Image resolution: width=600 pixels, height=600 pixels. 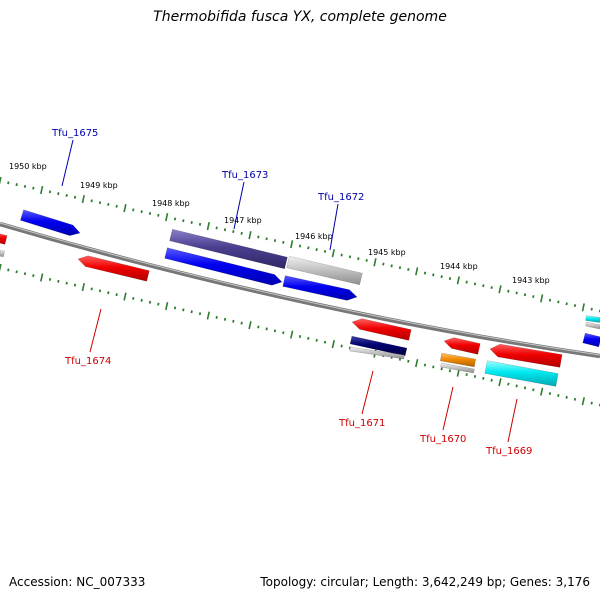 What do you see at coordinates (387, 252) in the screenshot?
I see `kbp-label: 1945 kbp` at bounding box center [387, 252].